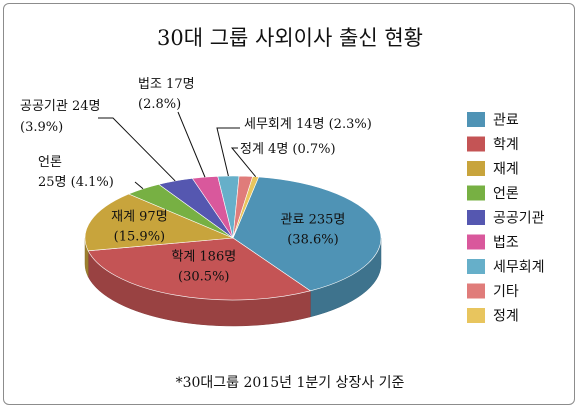  Describe the element at coordinates (288, 149) in the screenshot. I see `data-label-정계: 정계 4명 (0.7%)` at that location.